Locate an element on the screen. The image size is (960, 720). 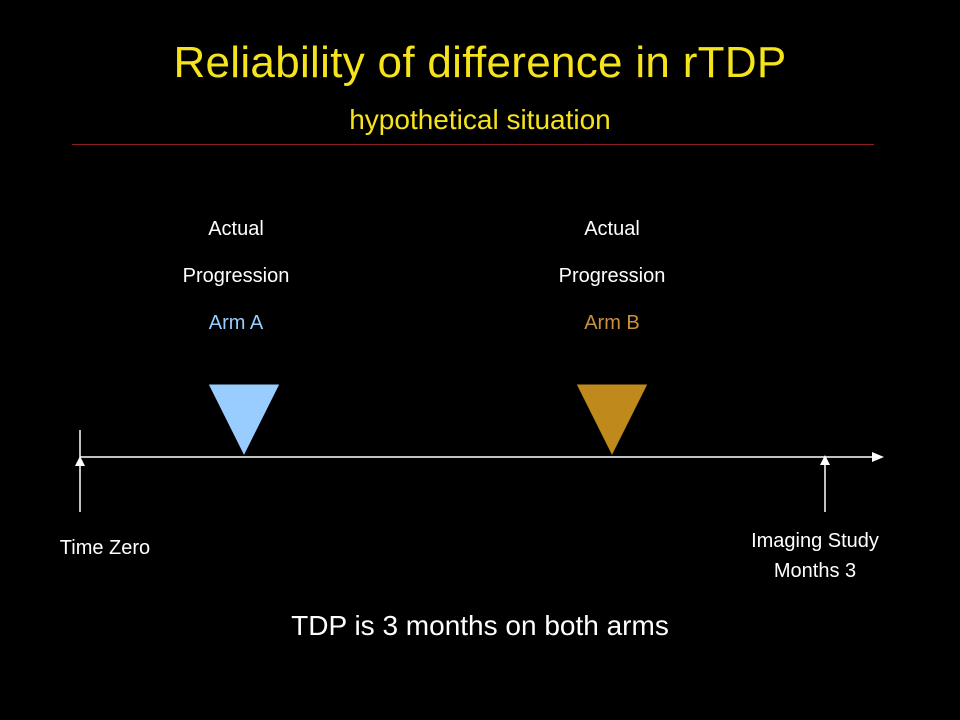
imaging-study-label-line2: Months 3 is located at coordinates (815, 571).